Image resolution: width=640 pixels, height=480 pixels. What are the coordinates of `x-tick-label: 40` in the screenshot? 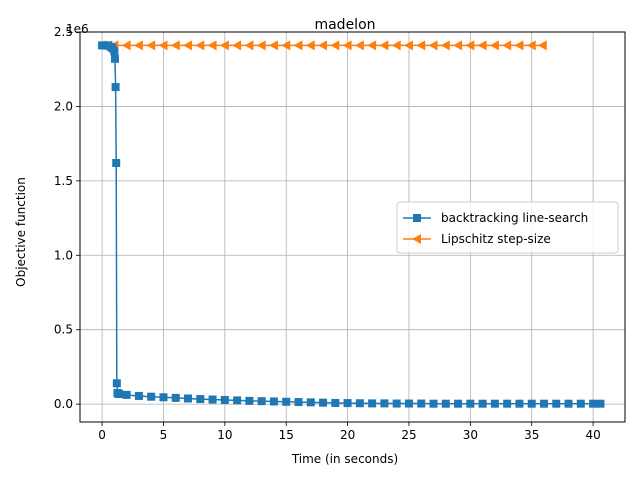 It's located at (592, 435).